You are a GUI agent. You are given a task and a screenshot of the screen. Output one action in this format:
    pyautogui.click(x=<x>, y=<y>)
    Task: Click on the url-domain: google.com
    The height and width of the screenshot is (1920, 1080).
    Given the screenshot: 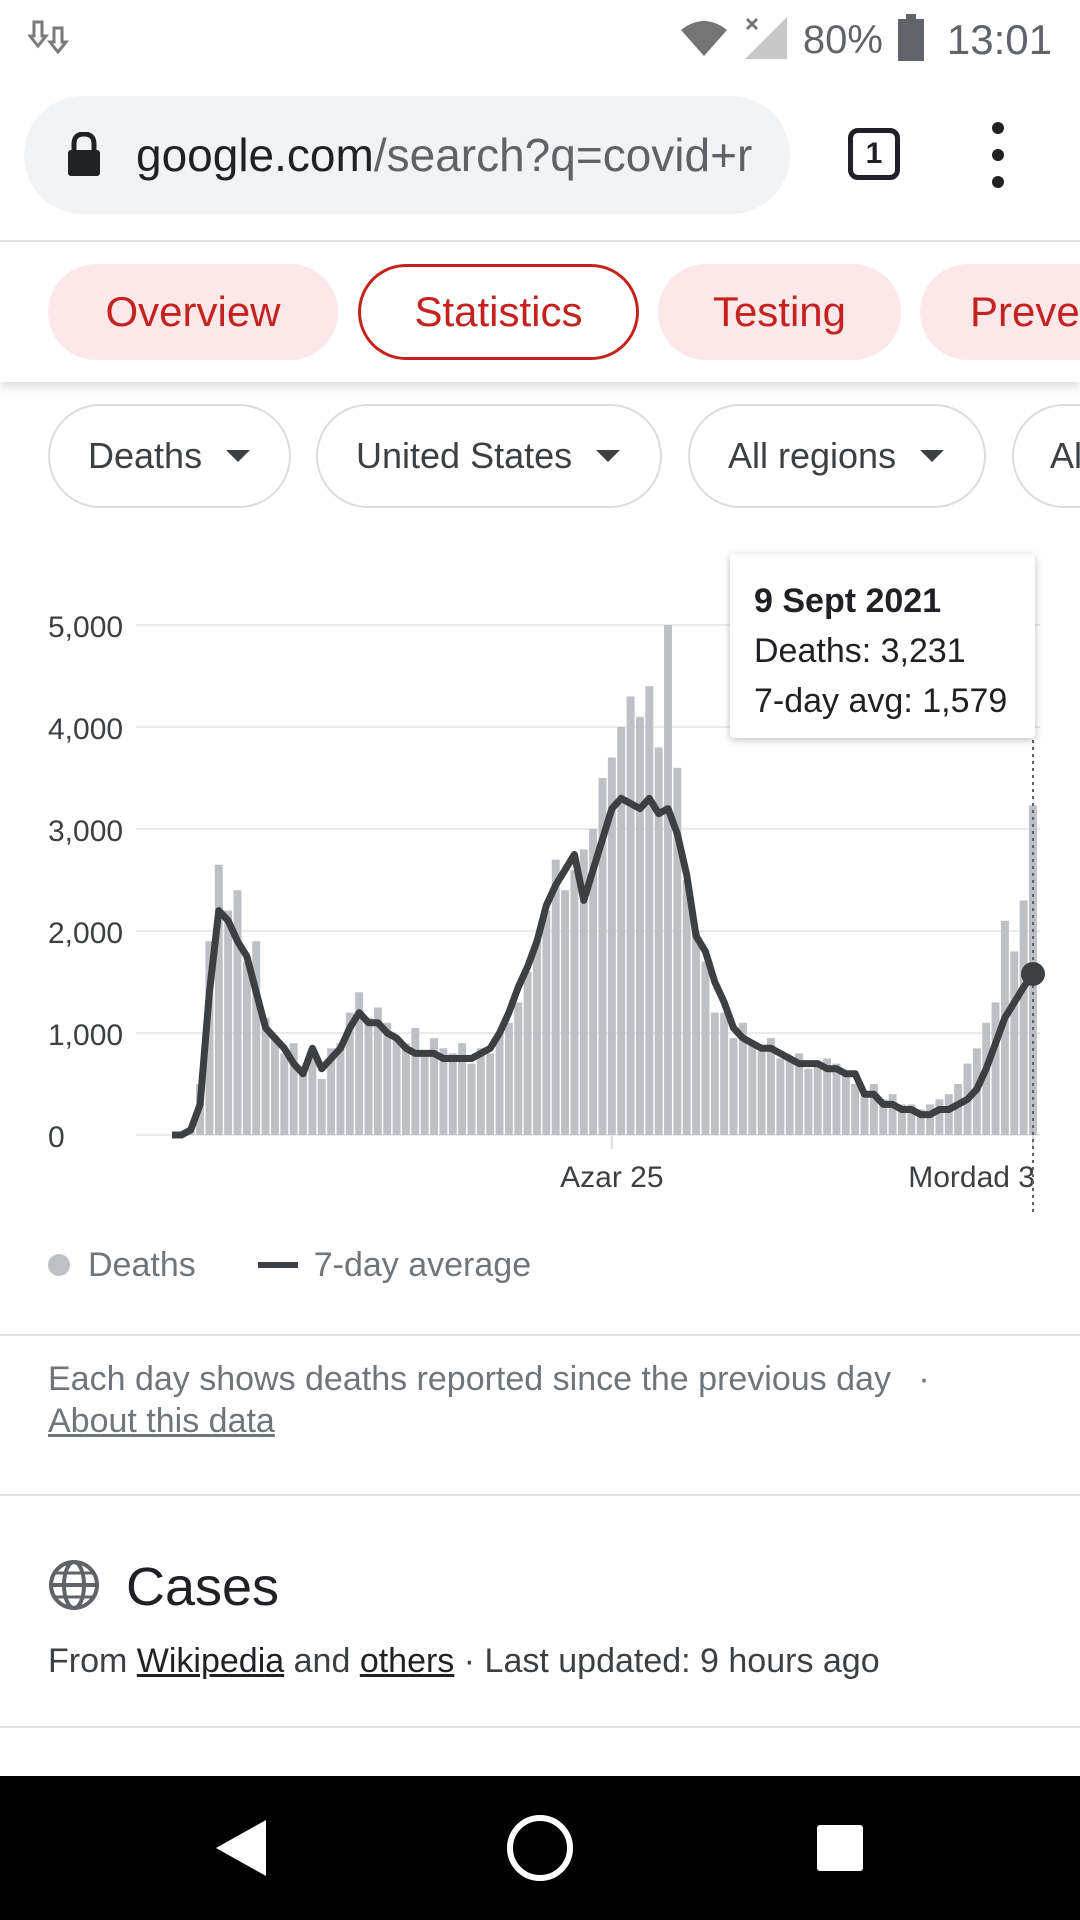 What is the action you would take?
    pyautogui.click(x=255, y=155)
    